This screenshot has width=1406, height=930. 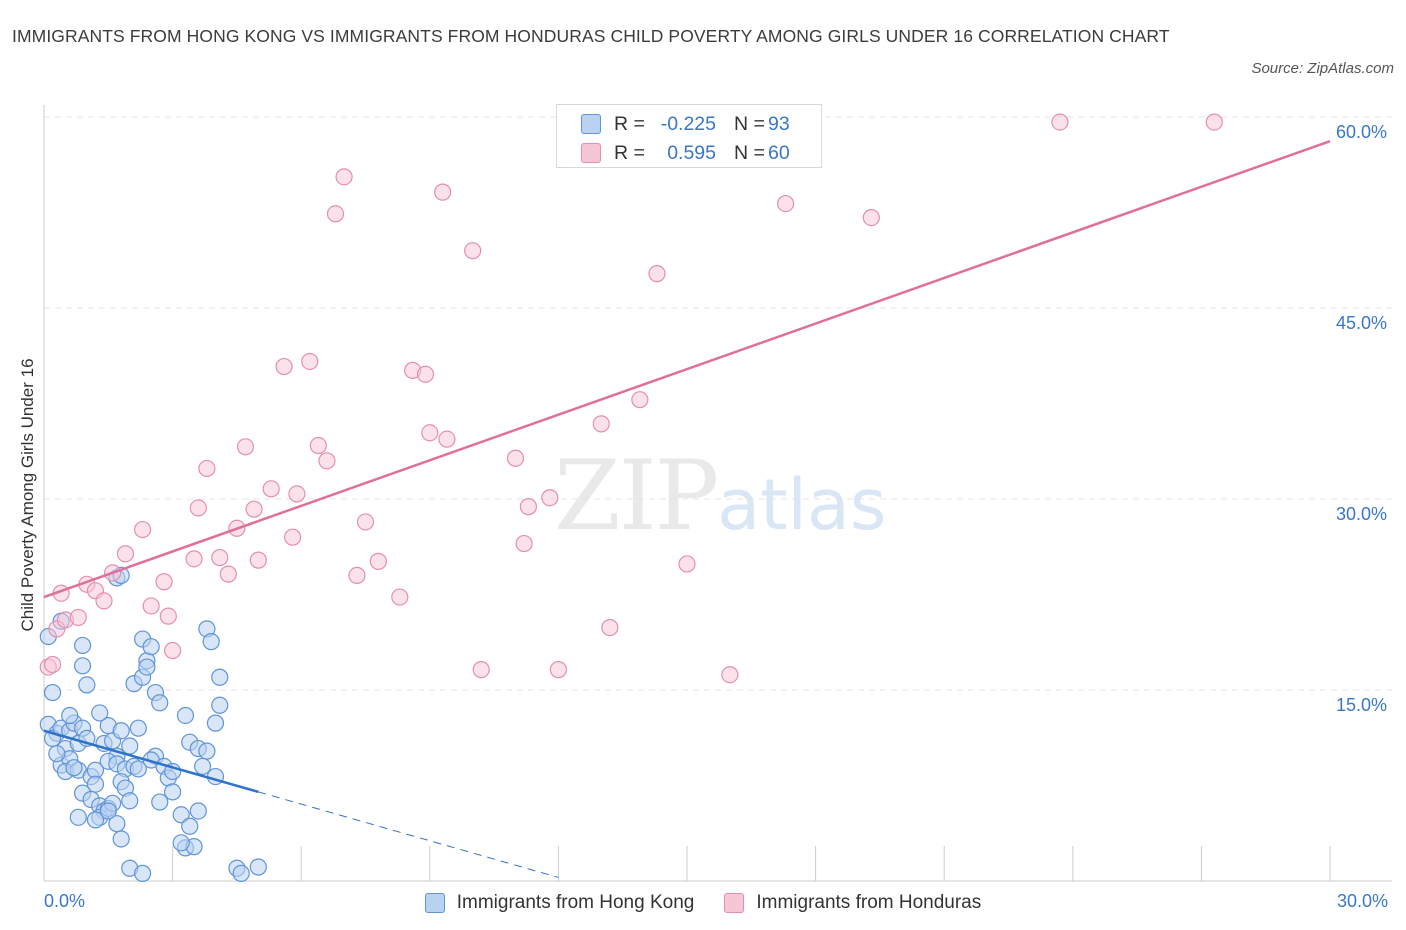 I want to click on hong-kong-trend-line, so click(x=151, y=761).